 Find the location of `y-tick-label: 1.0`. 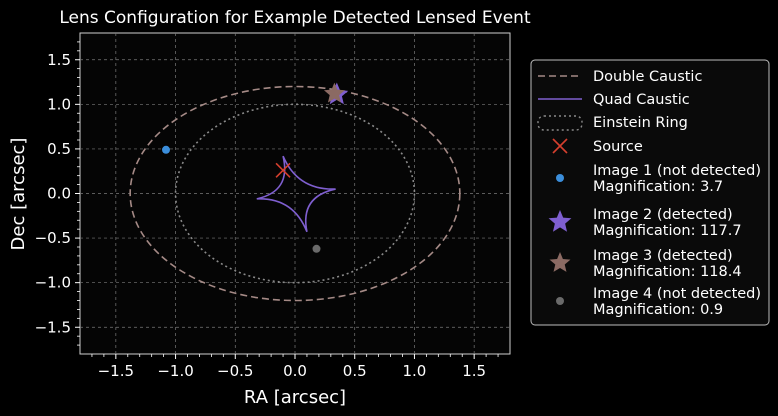

y-tick-label: 1.0 is located at coordinates (59, 104).